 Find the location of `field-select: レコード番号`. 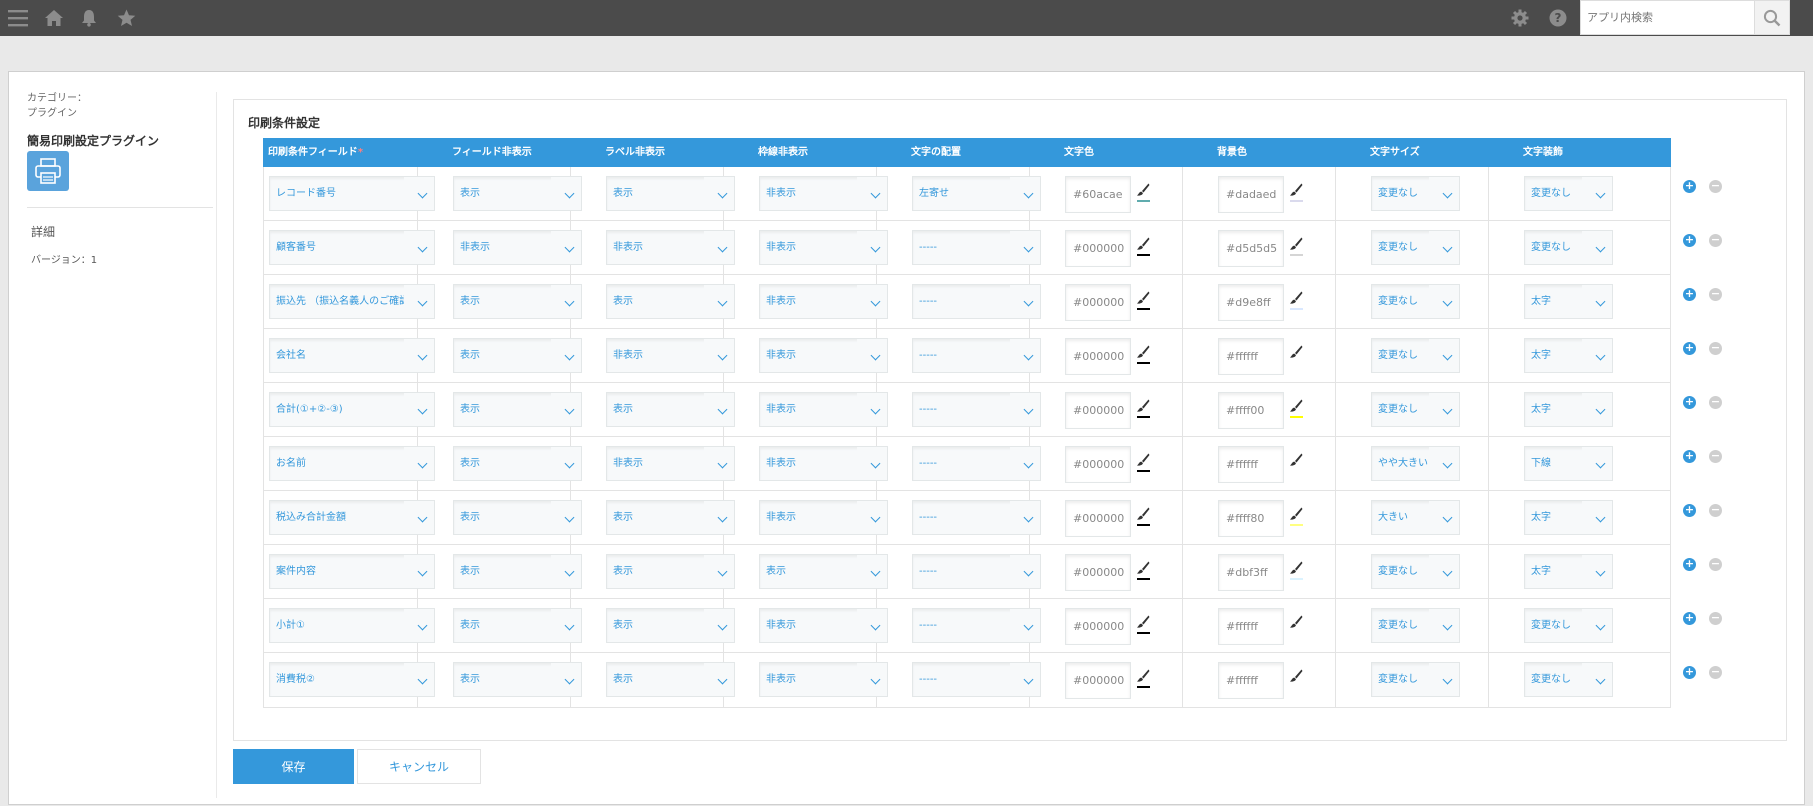

field-select: レコード番号 is located at coordinates (352, 193).